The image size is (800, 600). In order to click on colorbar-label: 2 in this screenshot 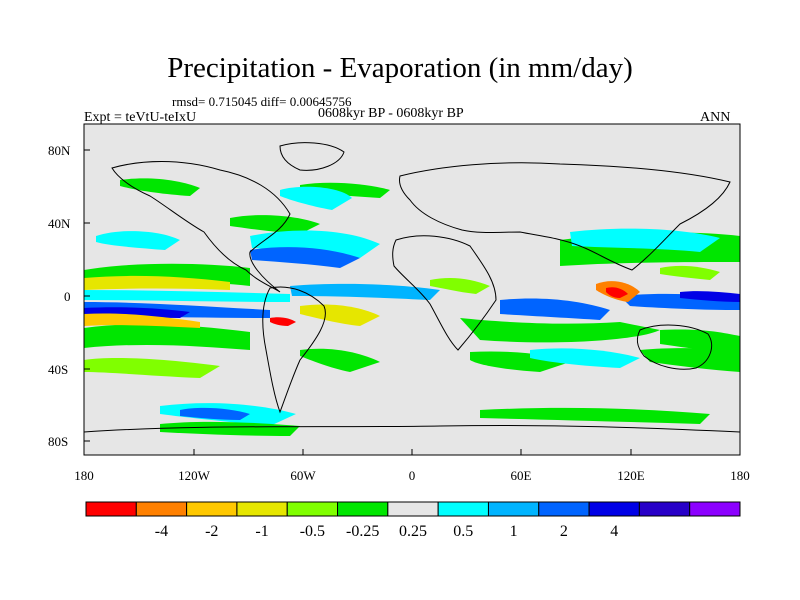, I will do `click(564, 531)`.